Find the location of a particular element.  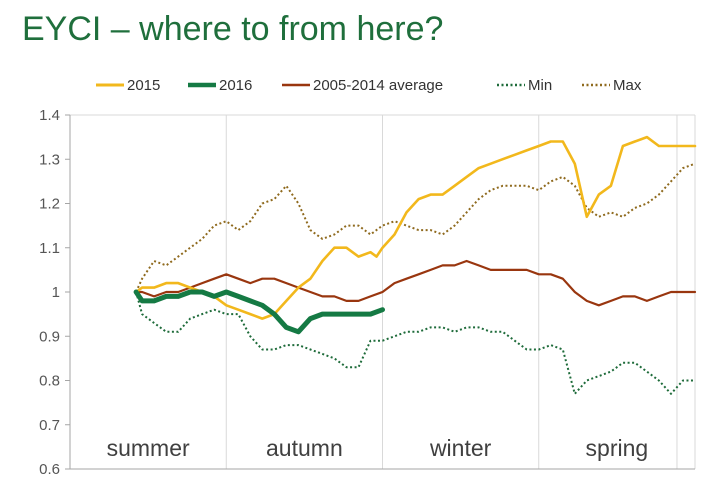

season-label-autumn: autumn is located at coordinates (304, 448).